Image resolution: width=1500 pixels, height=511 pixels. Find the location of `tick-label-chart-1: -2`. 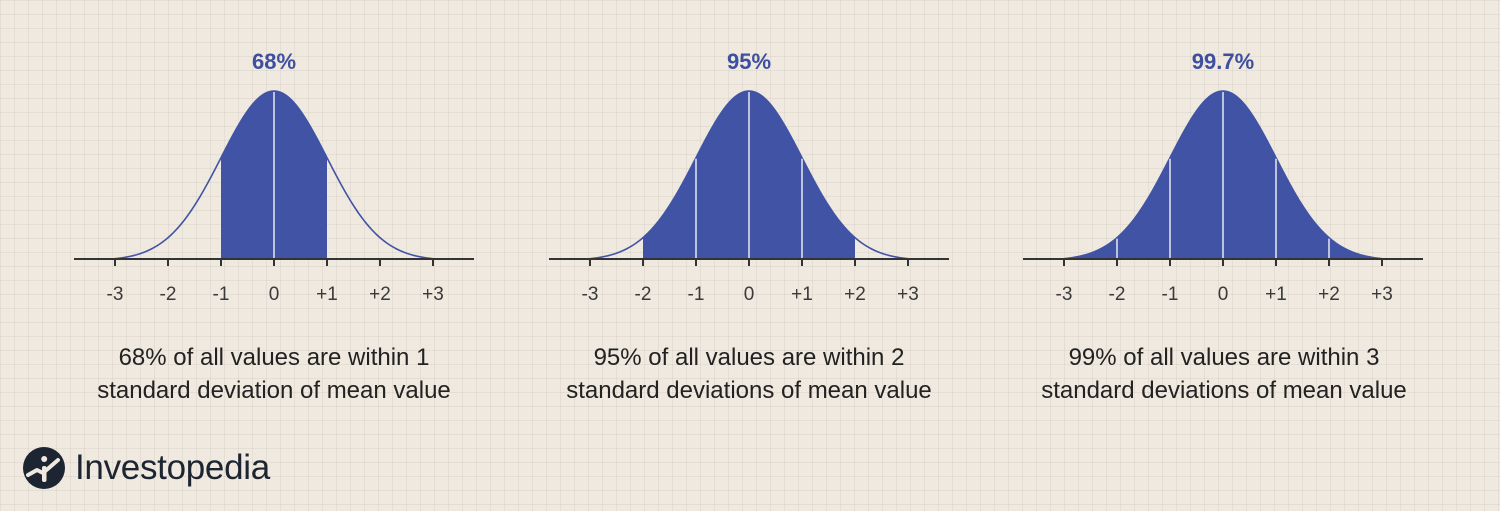

tick-label-chart-1: -2 is located at coordinates (168, 294).